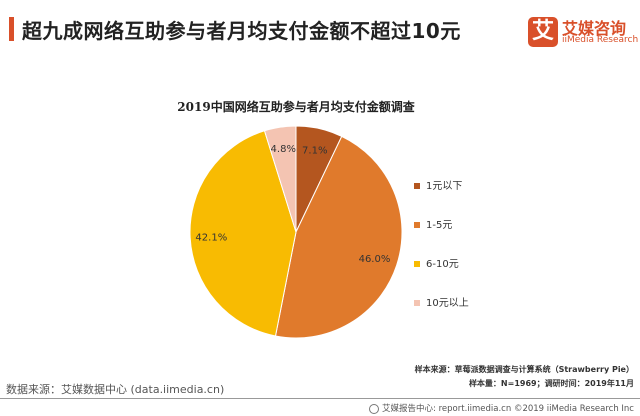 The image size is (640, 416). I want to click on data-label: 46.0%, so click(375, 259).